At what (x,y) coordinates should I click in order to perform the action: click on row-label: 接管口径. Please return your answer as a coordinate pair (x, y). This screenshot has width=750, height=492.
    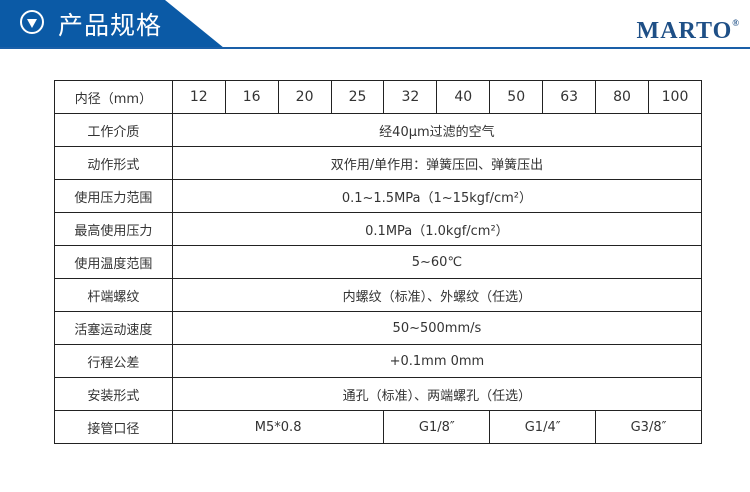
    Looking at the image, I should click on (113, 427).